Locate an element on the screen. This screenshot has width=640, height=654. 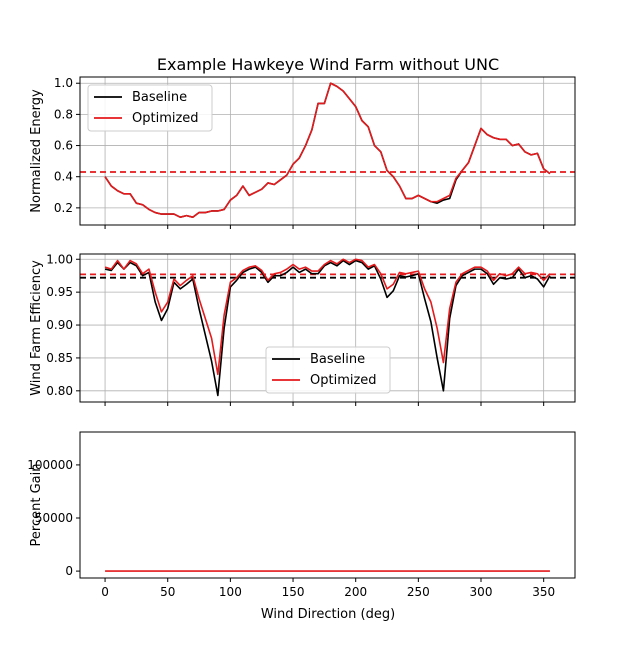
y-axis-label: Percent Gain is located at coordinates (36, 505).